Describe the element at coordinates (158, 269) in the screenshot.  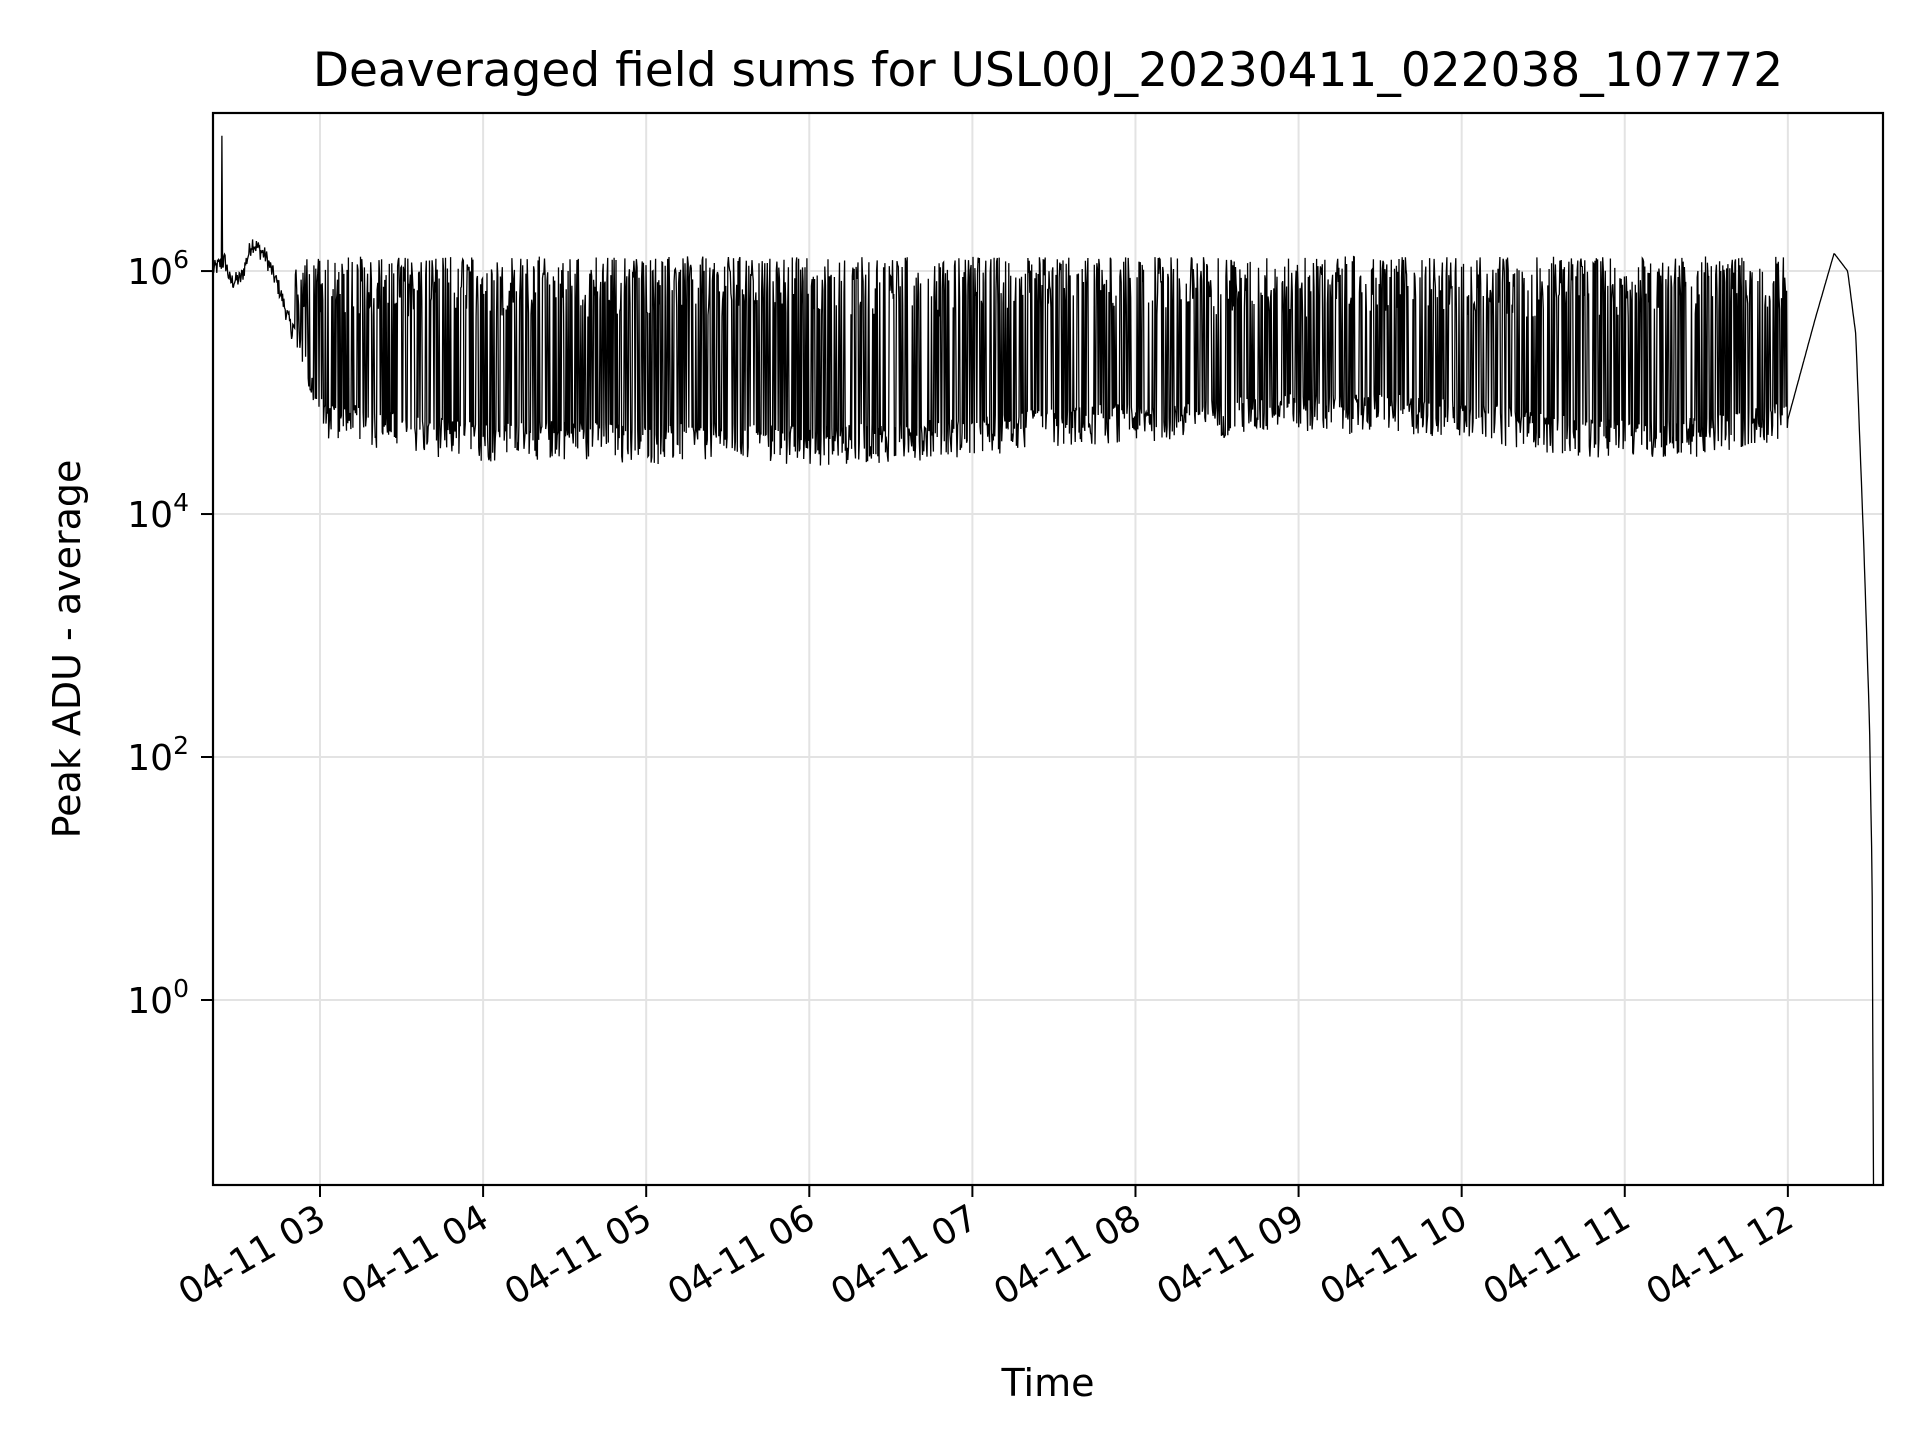
I see `y-tick-label: 10⁶` at that location.